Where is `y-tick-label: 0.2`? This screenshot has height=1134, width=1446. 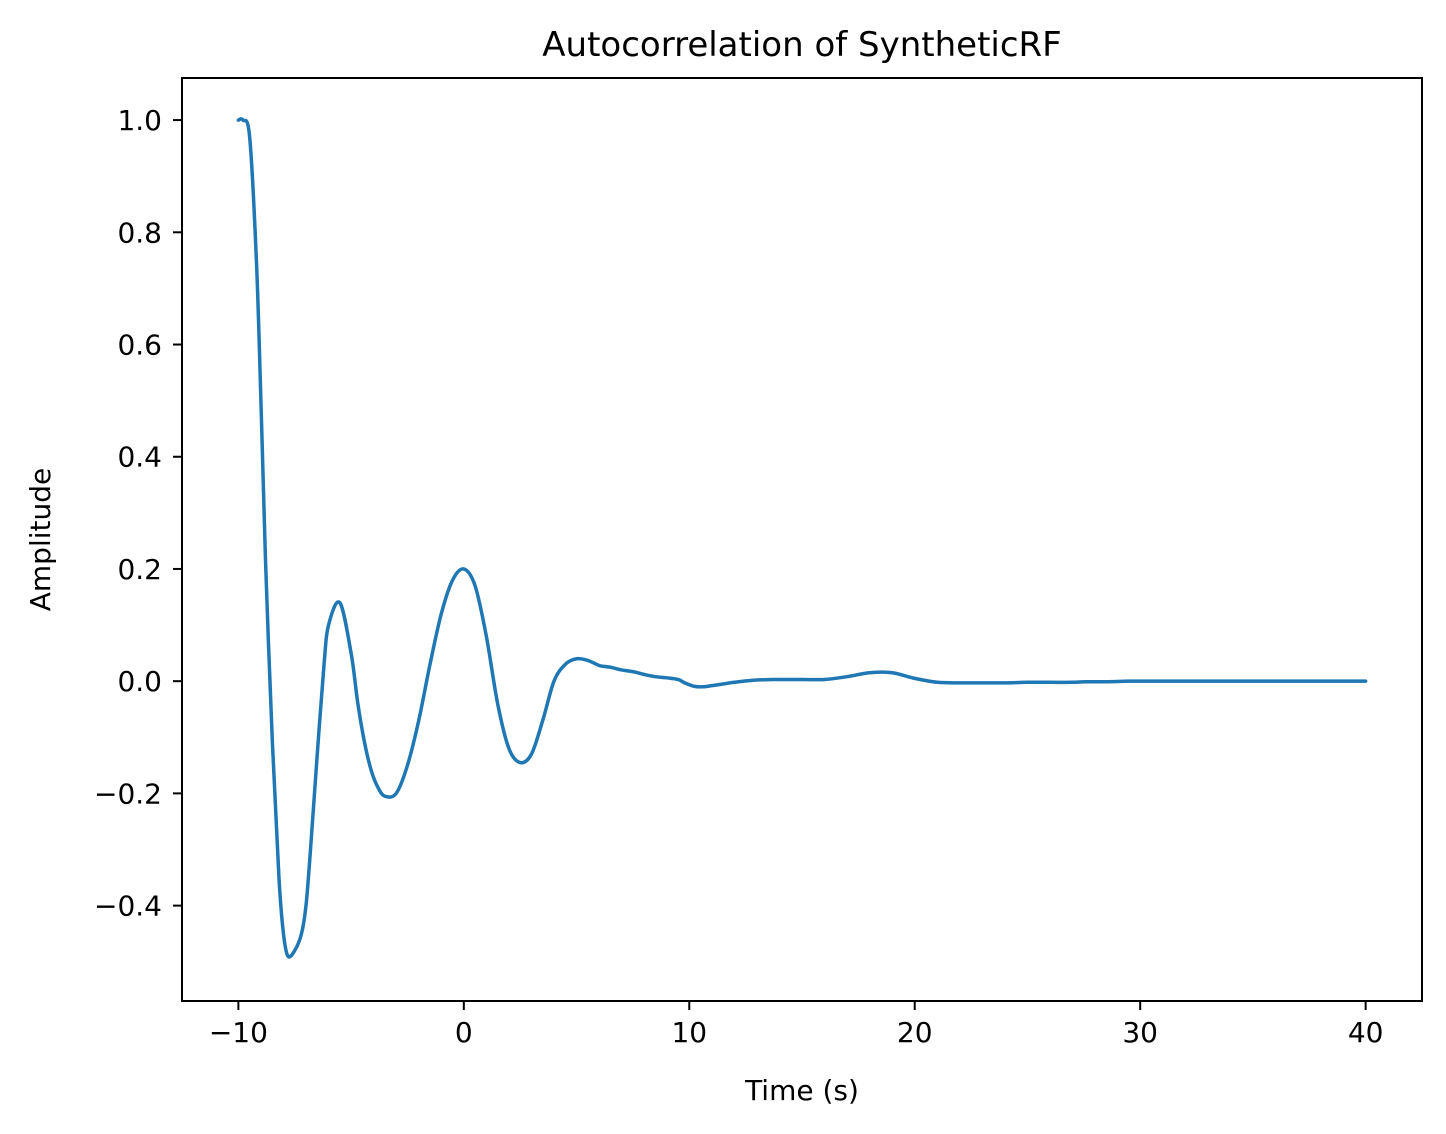 y-tick-label: 0.2 is located at coordinates (139, 569).